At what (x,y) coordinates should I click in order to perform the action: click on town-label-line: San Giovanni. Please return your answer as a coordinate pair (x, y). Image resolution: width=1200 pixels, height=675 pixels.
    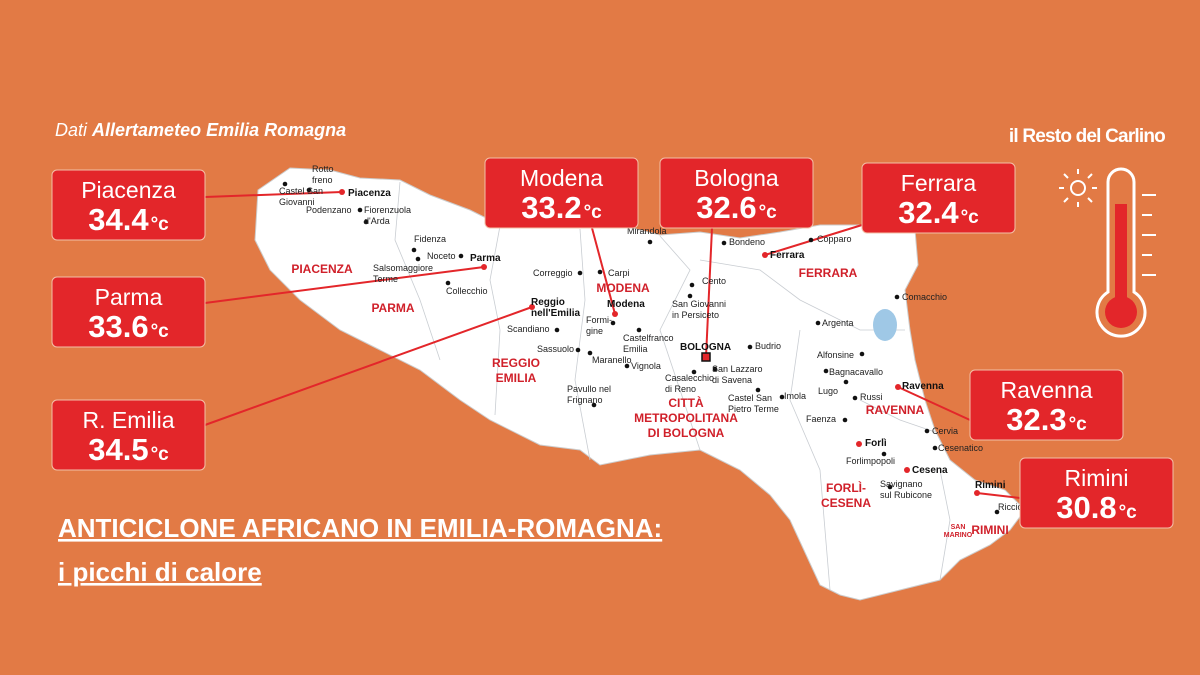
    Looking at the image, I should click on (699, 304).